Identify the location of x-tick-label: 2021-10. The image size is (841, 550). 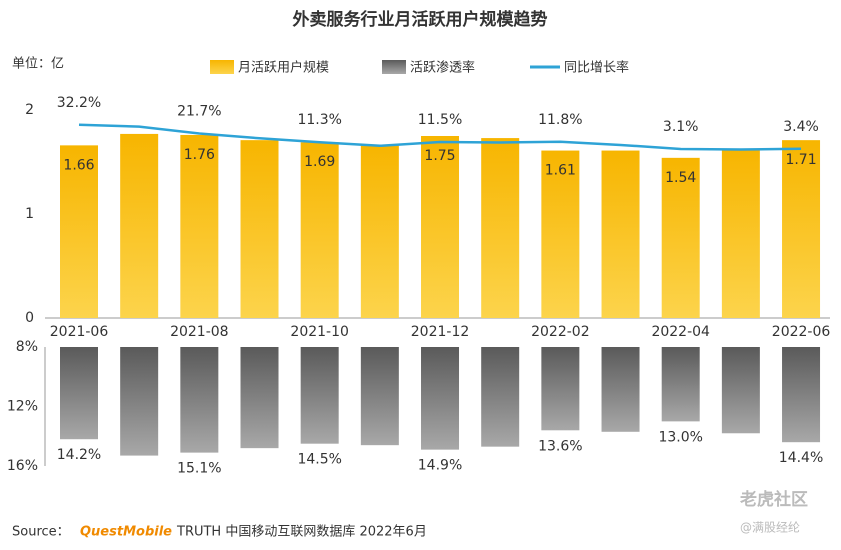
(319, 332).